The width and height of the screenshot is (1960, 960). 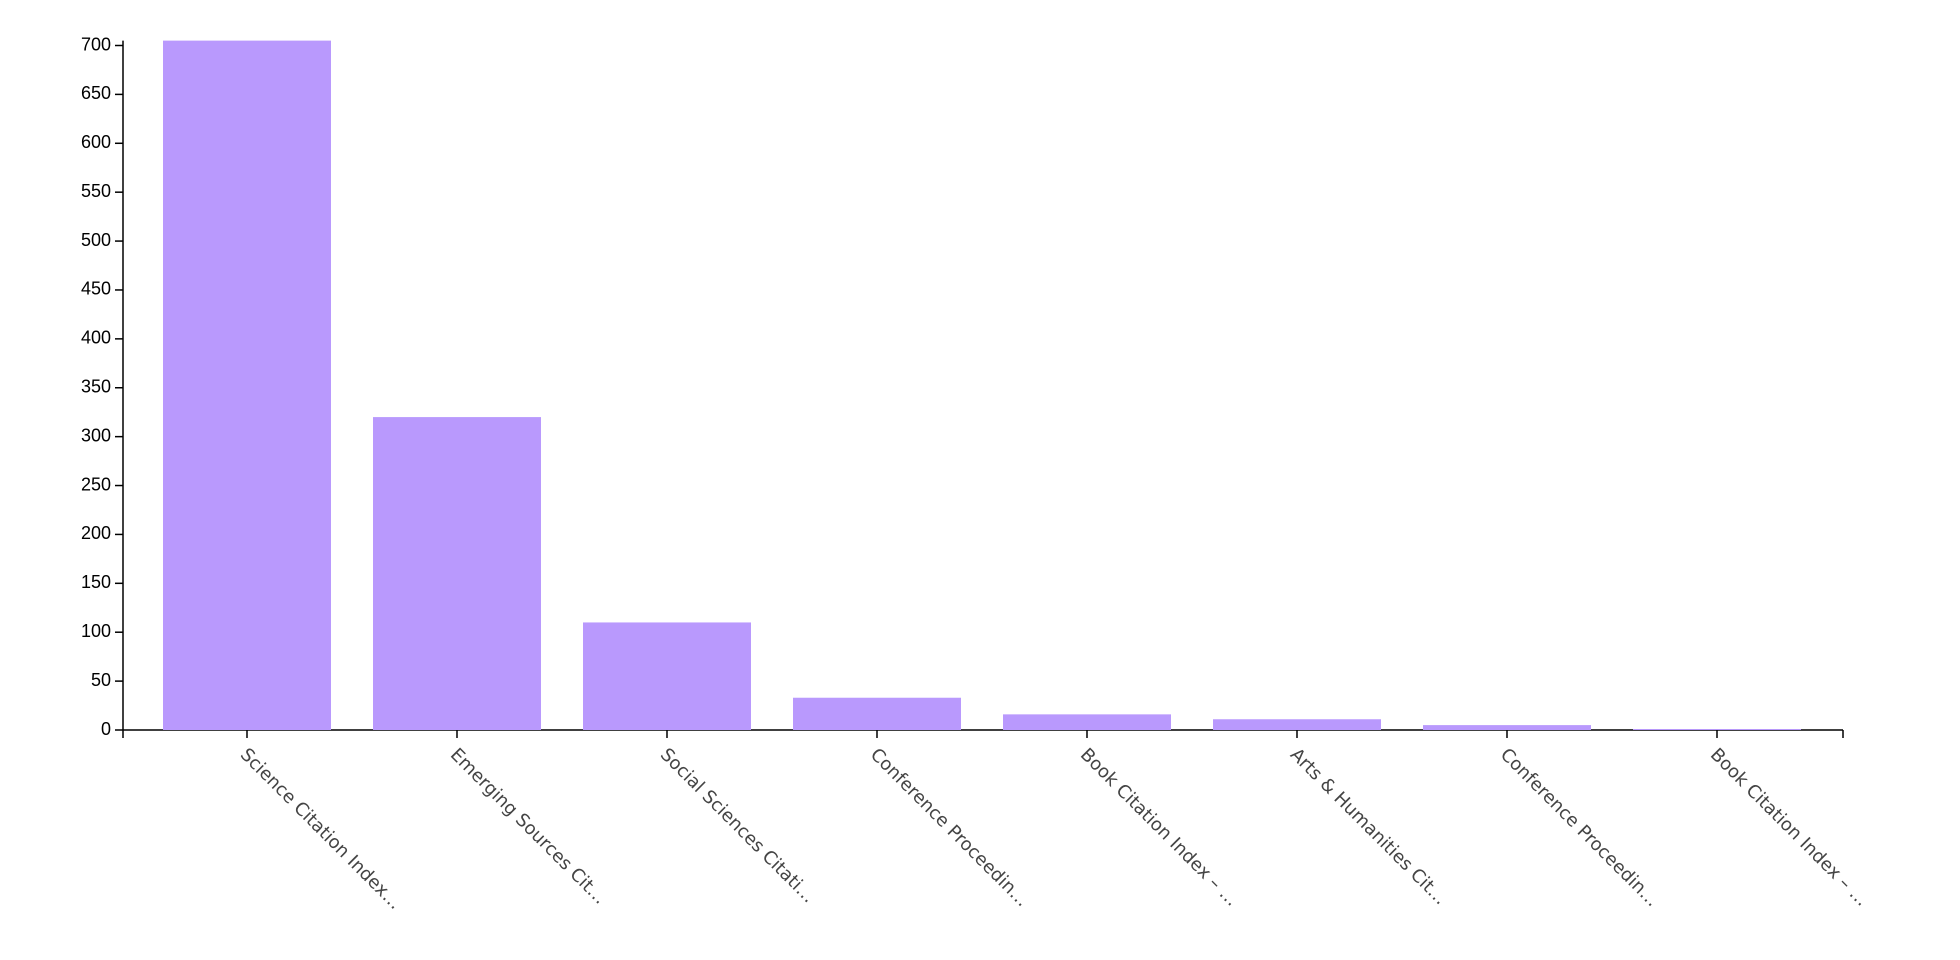 I want to click on y-tick-label: 700, so click(x=96, y=44).